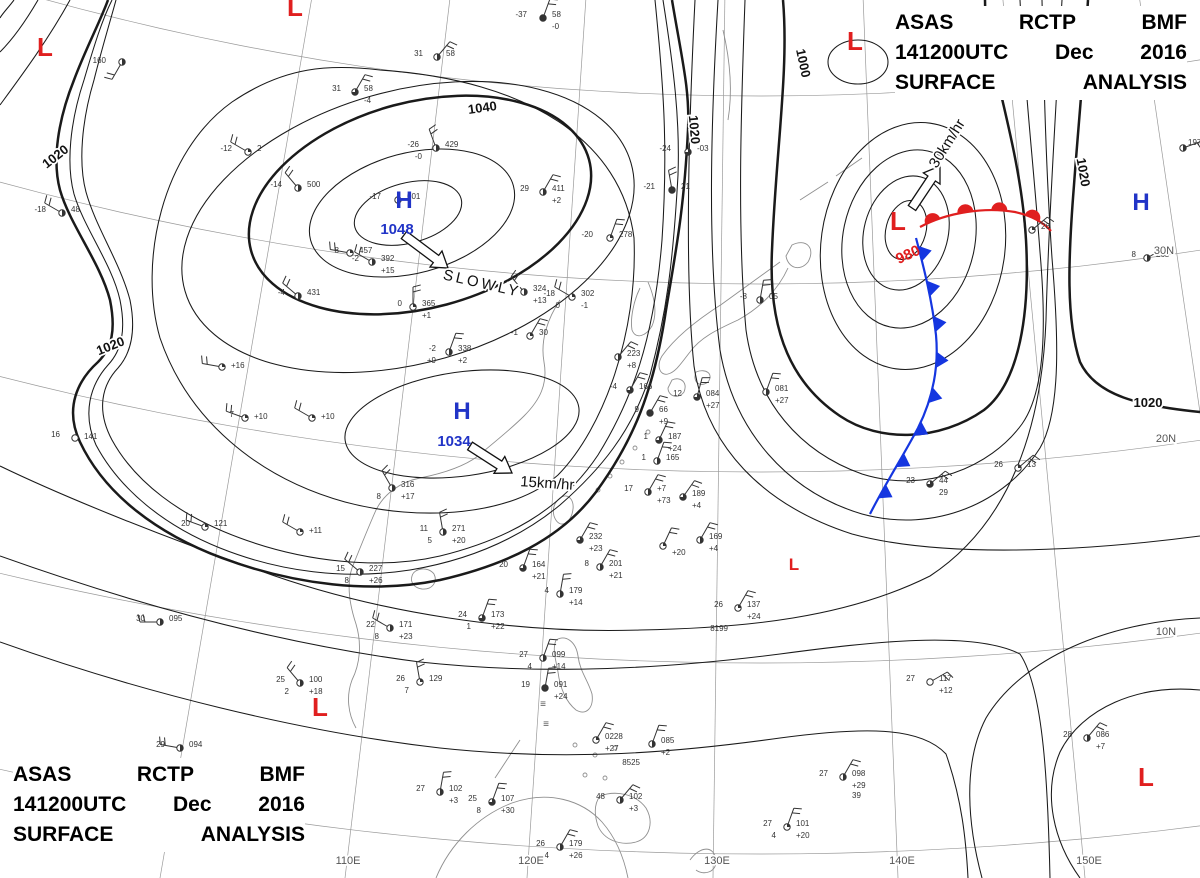 This screenshot has width=1200, height=878. I want to click on station-plot: -17 601, so click(395, 198).